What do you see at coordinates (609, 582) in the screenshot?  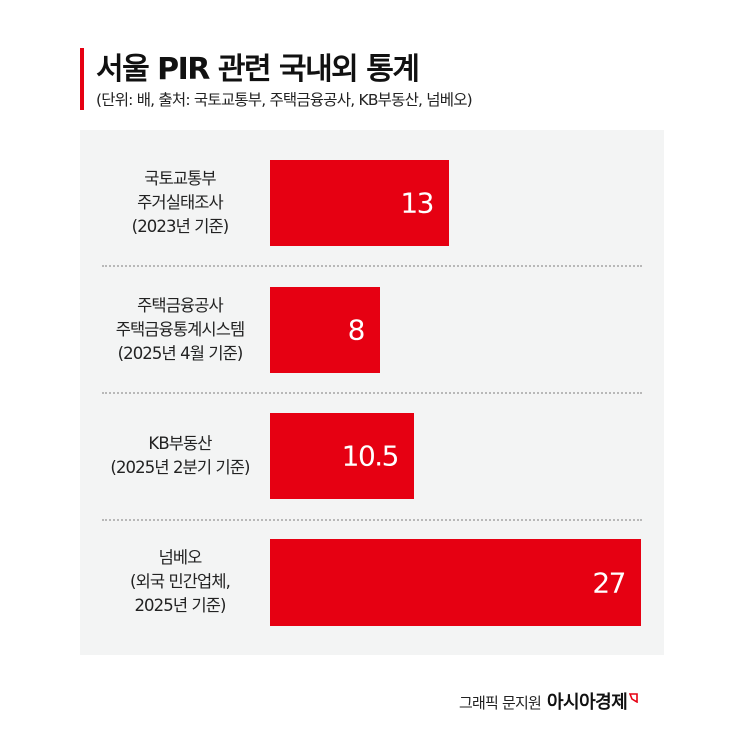 I see `bar-value: 27` at bounding box center [609, 582].